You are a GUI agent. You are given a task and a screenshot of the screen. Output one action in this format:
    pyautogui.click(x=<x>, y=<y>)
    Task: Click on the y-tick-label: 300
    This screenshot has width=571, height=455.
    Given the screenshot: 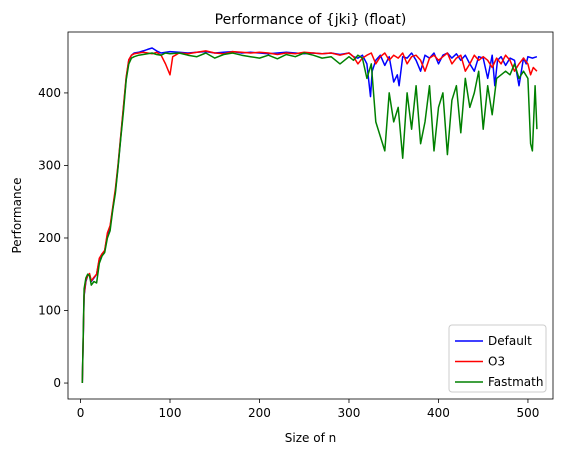 What is the action you would take?
    pyautogui.click(x=49, y=165)
    